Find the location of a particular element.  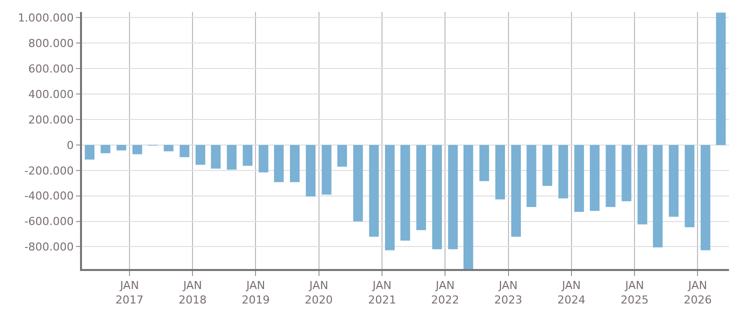

y-tick-label: 200.000 is located at coordinates (51, 119).